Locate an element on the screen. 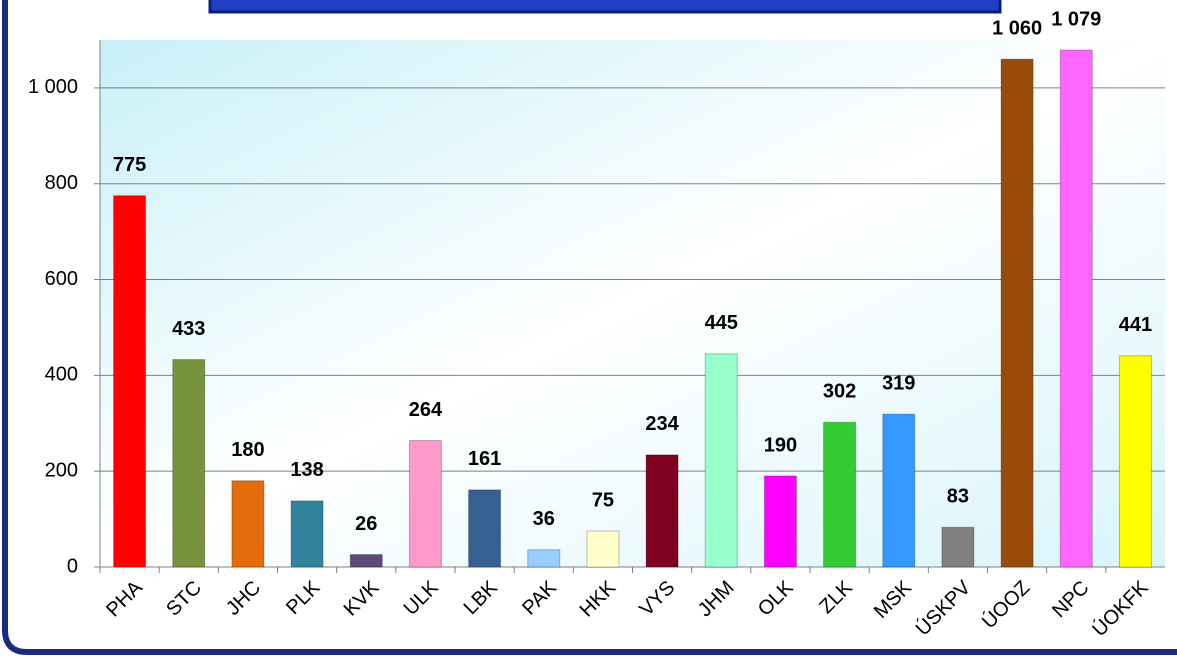 The image size is (1177, 660). value-label: 775 is located at coordinates (129, 165).